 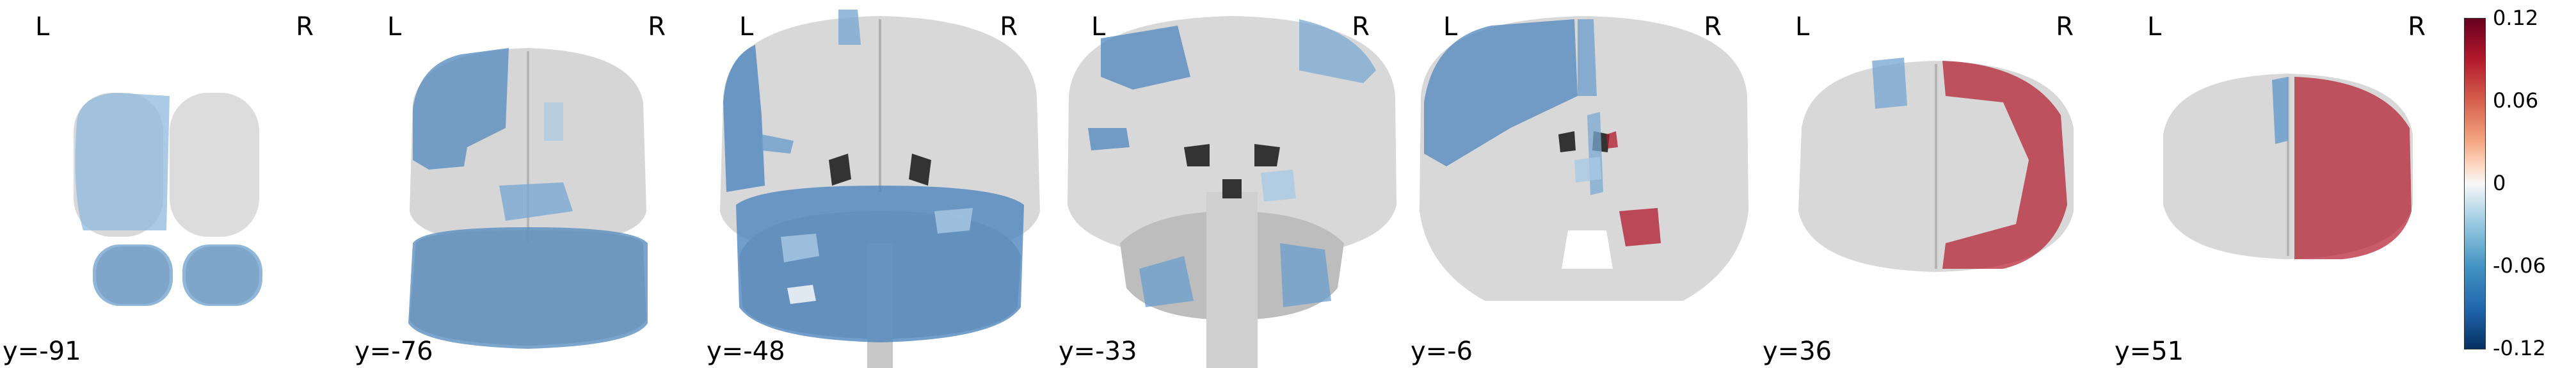 I want to click on brain-tissue, so click(x=1936, y=166).